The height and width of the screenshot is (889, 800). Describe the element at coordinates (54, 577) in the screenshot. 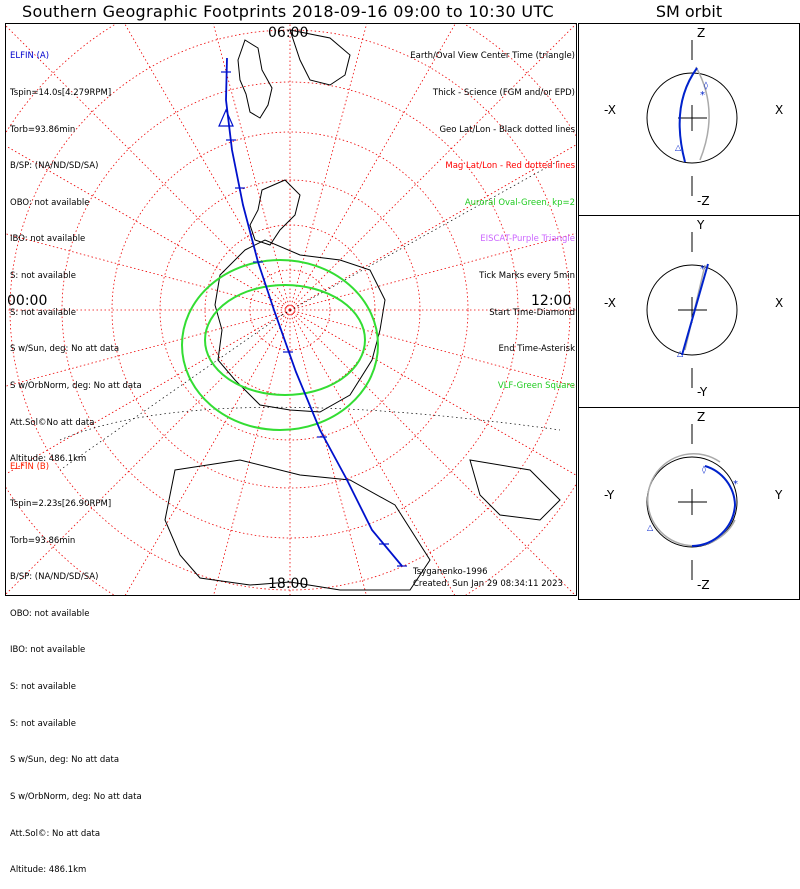

I see `elfin-b-line: B/SP: (NA/ND/SD/SA)` at that location.